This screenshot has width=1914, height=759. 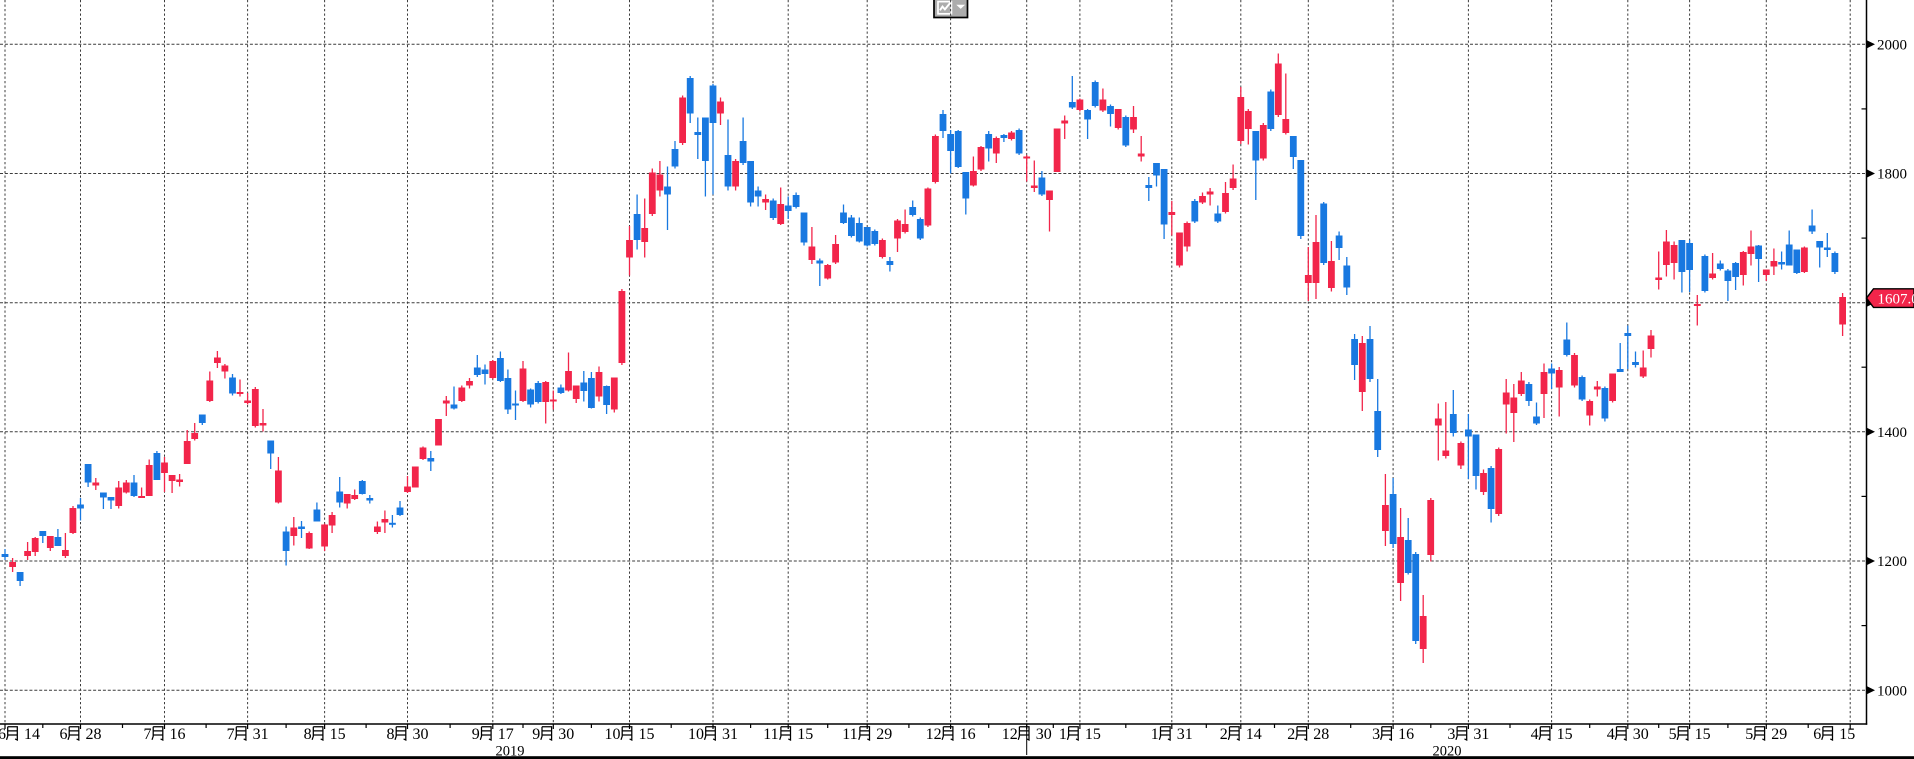 I want to click on svg-text: 1400, so click(x=1892, y=433).